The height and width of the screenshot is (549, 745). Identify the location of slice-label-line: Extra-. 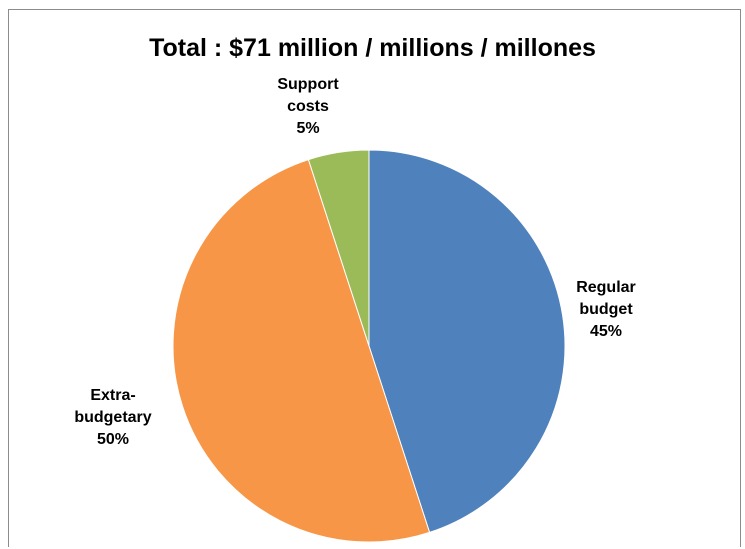
(112, 395).